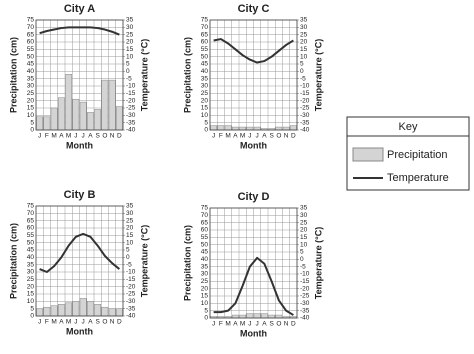 The height and width of the screenshot is (354, 474). Describe the element at coordinates (205, 281) in the screenshot. I see `y-tick-label: 25` at that location.